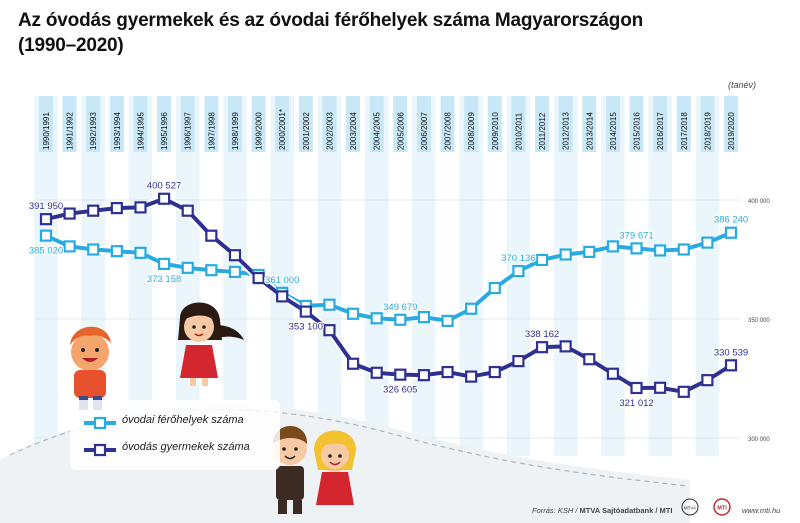 The width and height of the screenshot is (800, 523). I want to click on x-tick-label: 2010/2011, so click(518, 131).